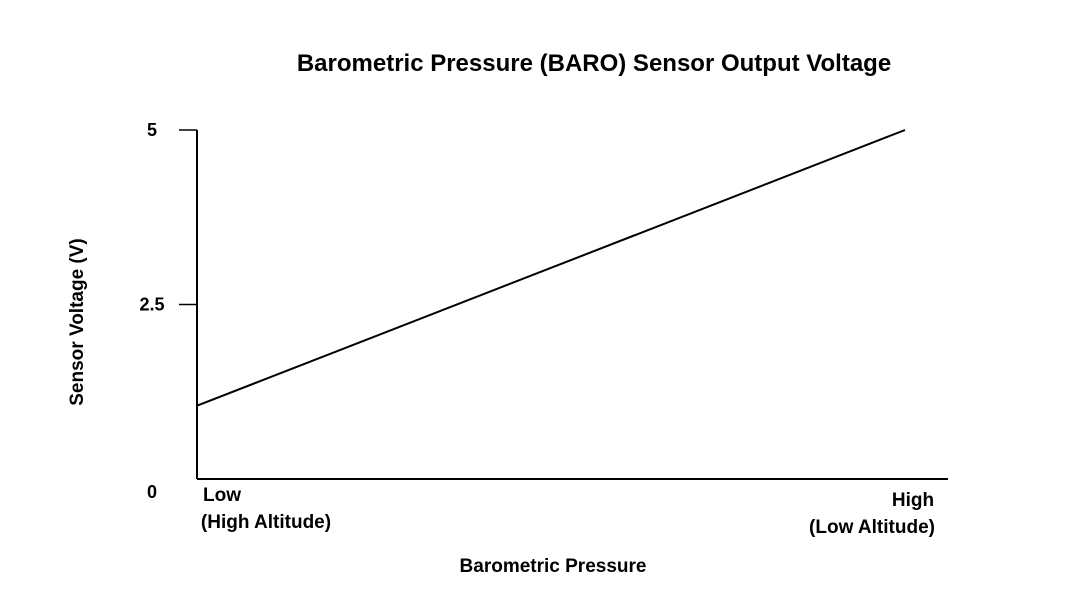 The height and width of the screenshot is (604, 1072). I want to click on y-tick-label: 5, so click(152, 130).